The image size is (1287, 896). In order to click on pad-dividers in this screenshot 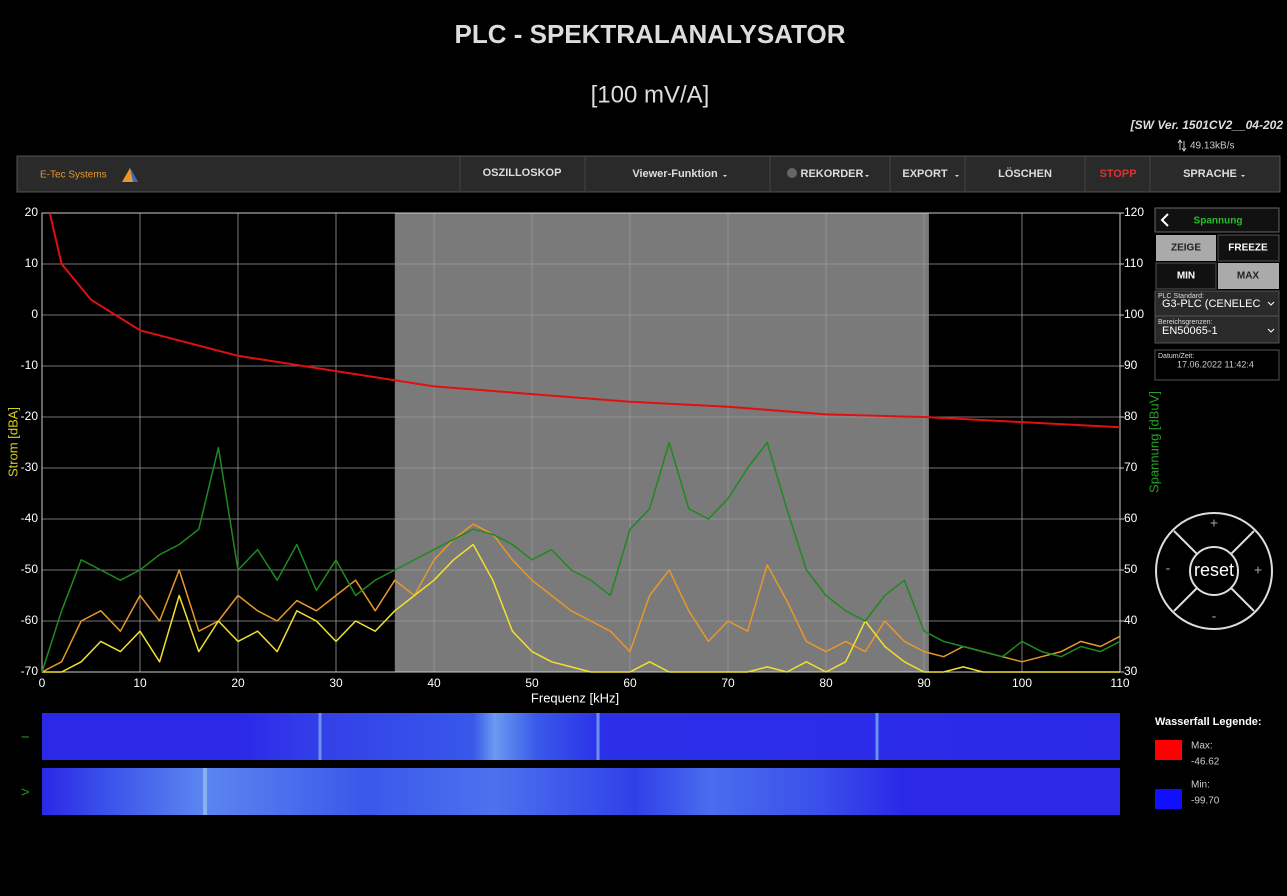, I will do `click(1214, 571)`.